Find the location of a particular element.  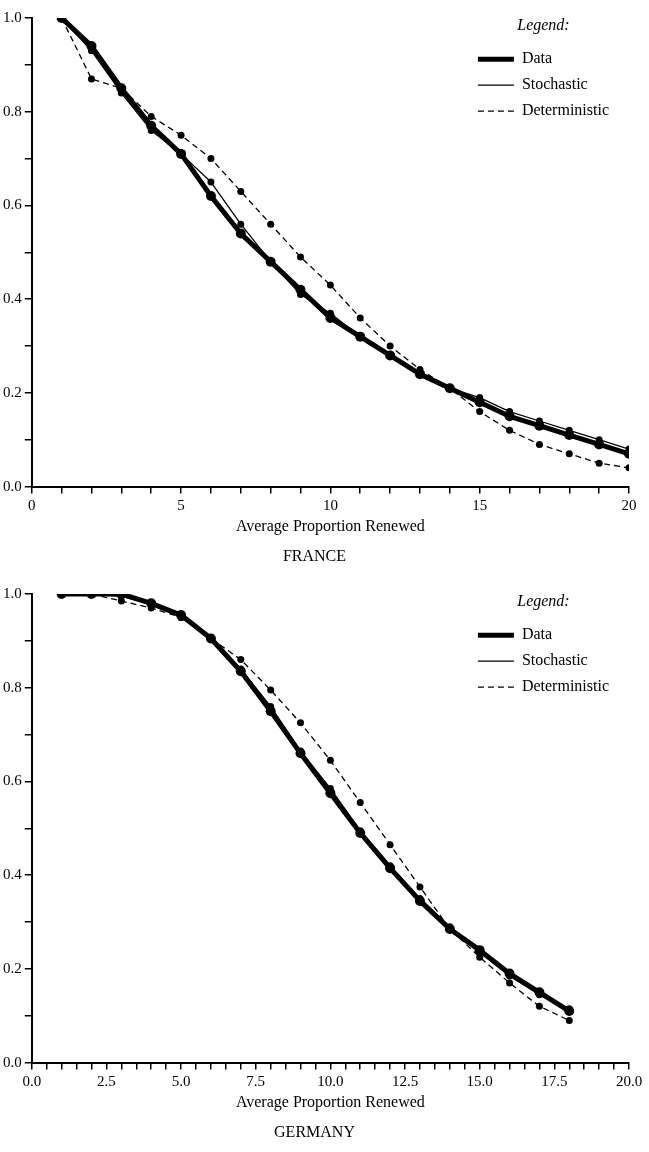

text: GERMANY is located at coordinates (315, 1131).